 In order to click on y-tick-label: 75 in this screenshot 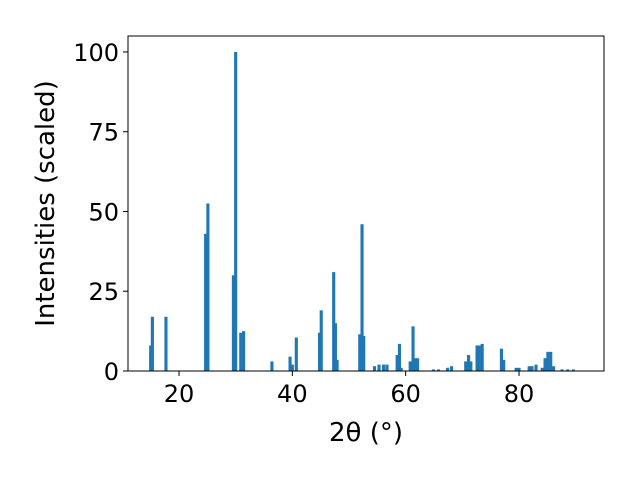, I will do `click(103, 133)`.